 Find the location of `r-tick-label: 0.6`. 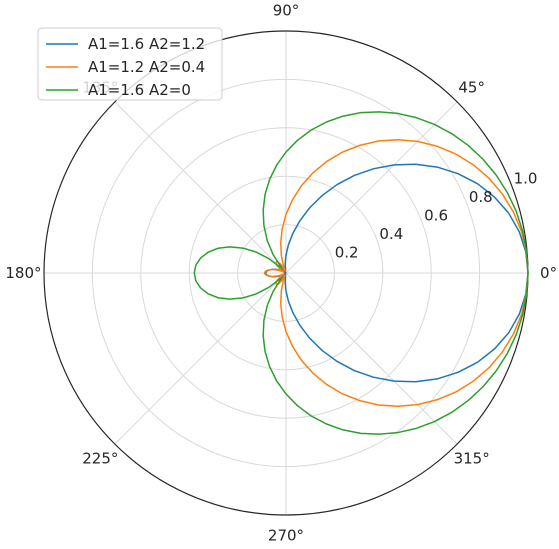

r-tick-label: 0.6 is located at coordinates (436, 215).